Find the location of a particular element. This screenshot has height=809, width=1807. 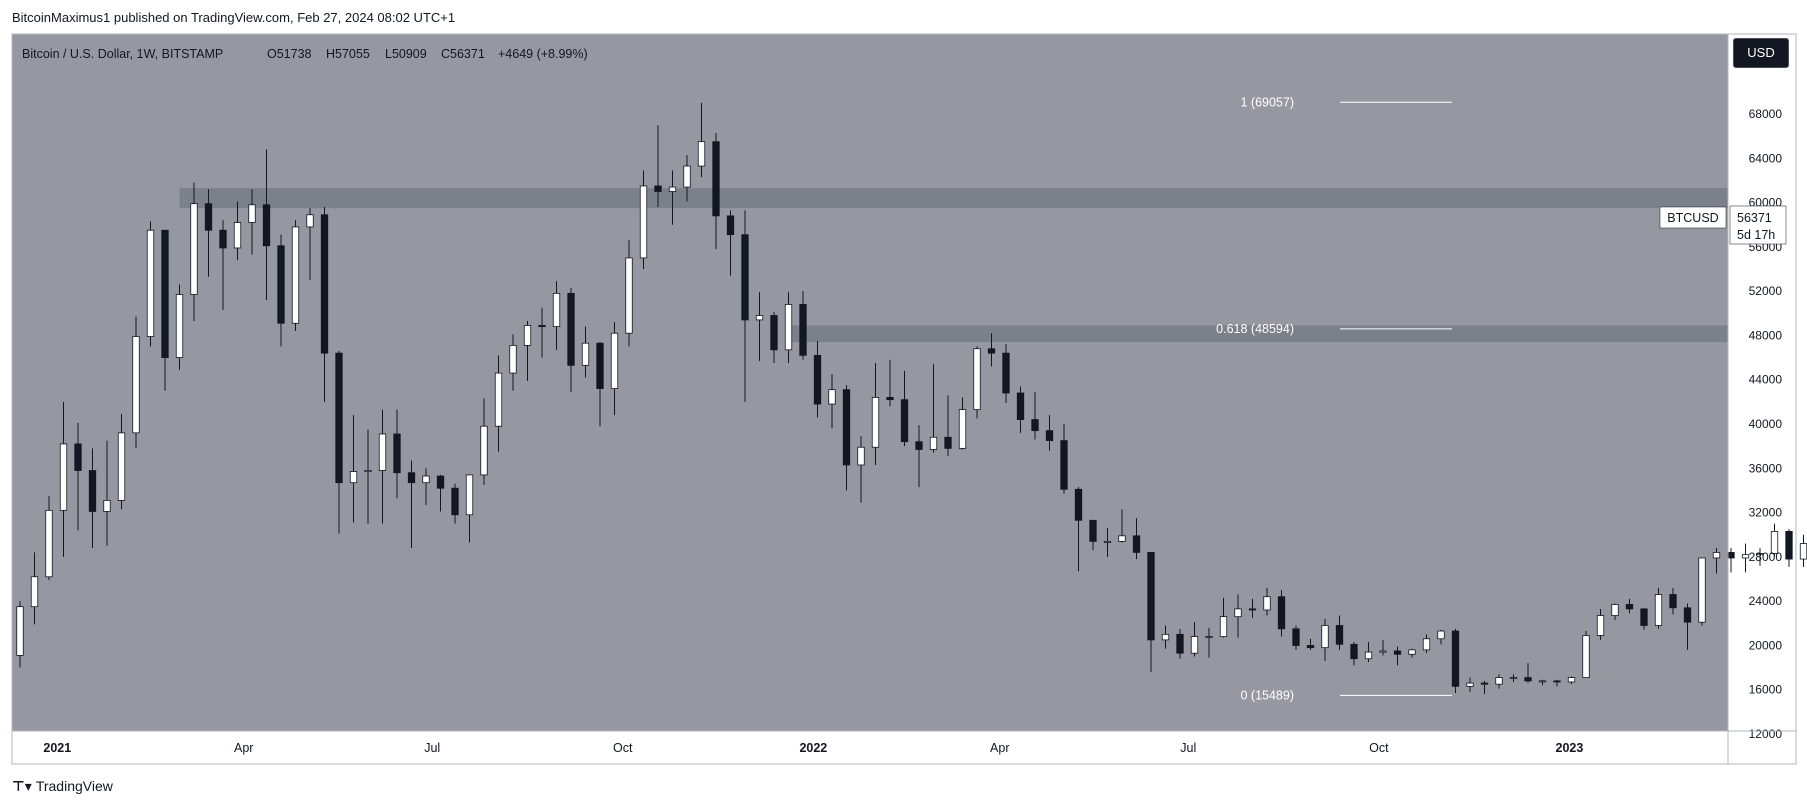

y-tick-label: 44000 is located at coordinates (1766, 380).